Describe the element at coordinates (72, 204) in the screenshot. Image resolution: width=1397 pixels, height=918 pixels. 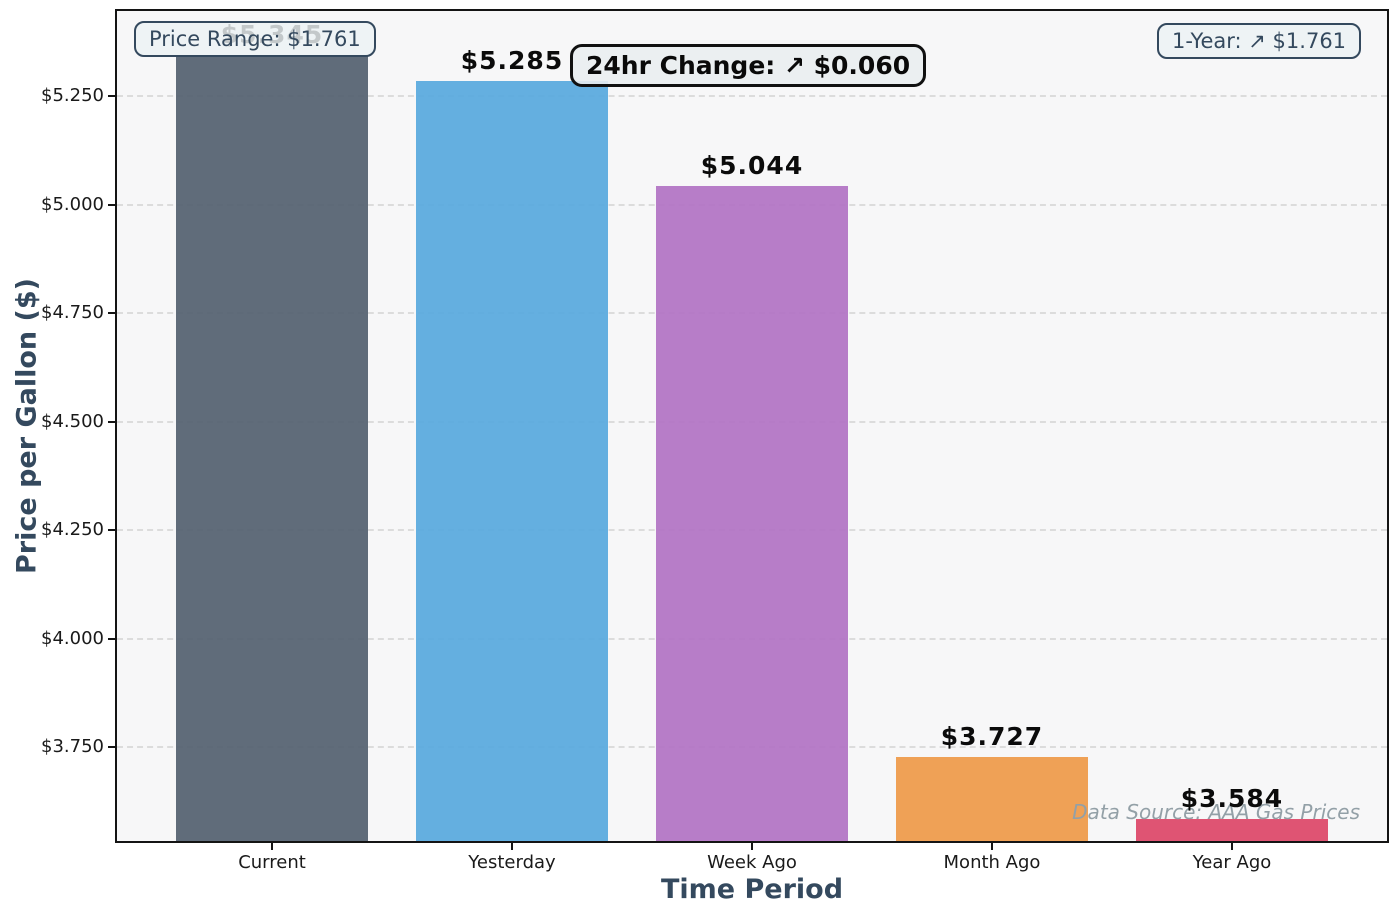
I see `y-tick-label--5-000: $5.000` at that location.